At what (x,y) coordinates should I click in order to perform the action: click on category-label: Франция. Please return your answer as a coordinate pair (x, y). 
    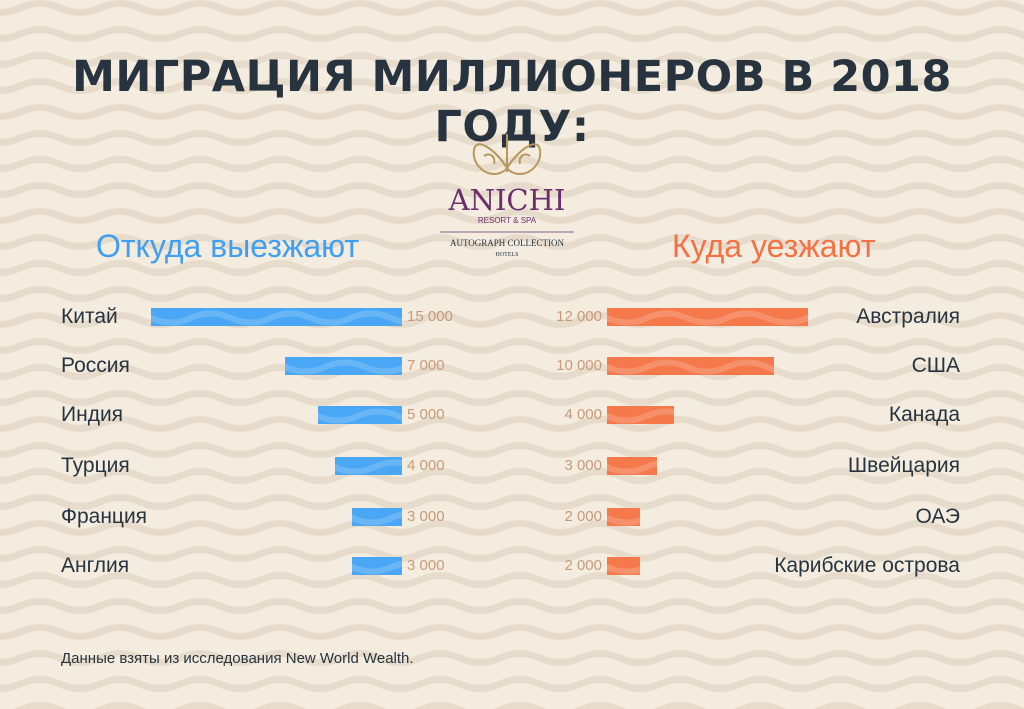
    Looking at the image, I should click on (104, 516).